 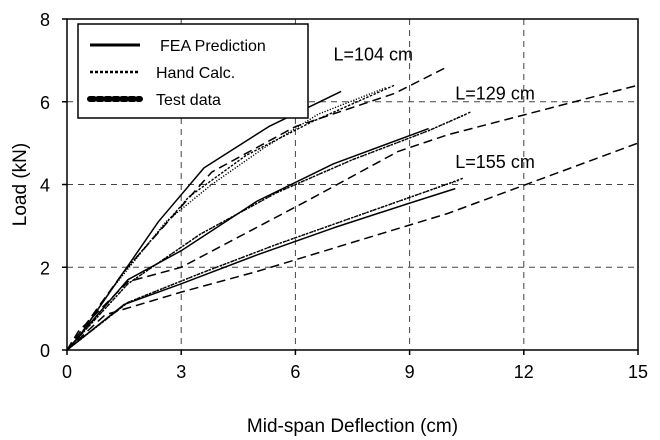 What do you see at coordinates (188, 100) in the screenshot?
I see `legend-label: Test data` at bounding box center [188, 100].